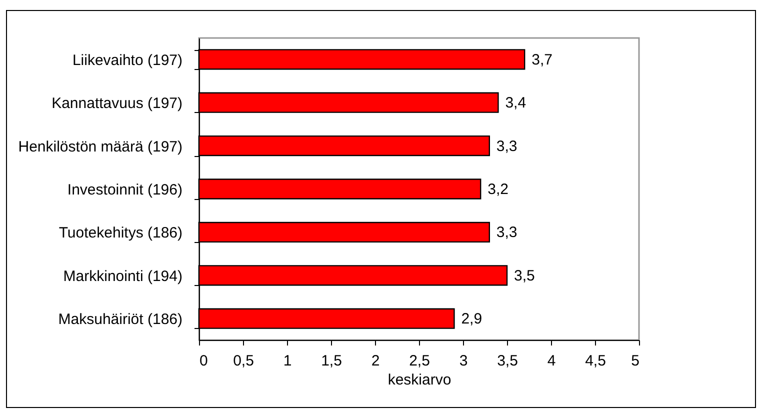  Describe the element at coordinates (524, 275) in the screenshot. I see `data-label: 3,5` at that location.